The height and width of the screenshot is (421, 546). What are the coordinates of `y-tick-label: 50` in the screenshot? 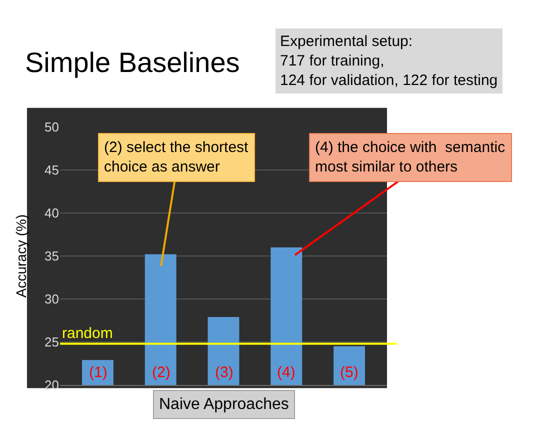 It's located at (51, 127).